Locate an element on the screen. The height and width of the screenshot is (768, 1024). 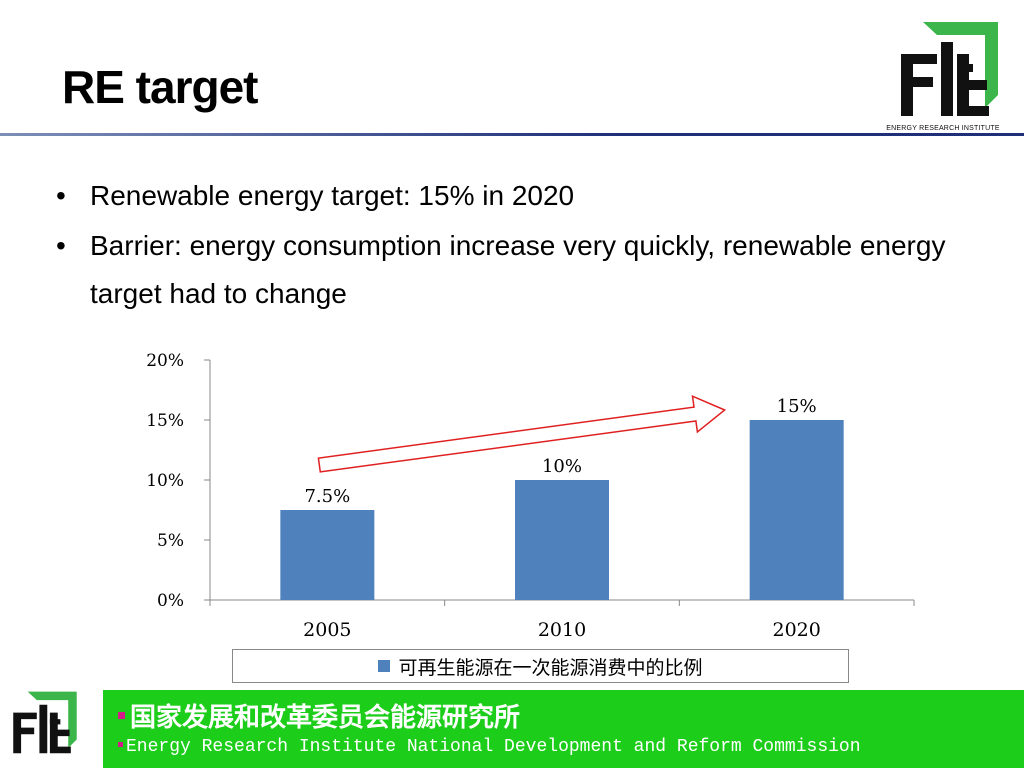
legend-label: 可再生能源在一次能源消费中的比例 is located at coordinates (550, 667).